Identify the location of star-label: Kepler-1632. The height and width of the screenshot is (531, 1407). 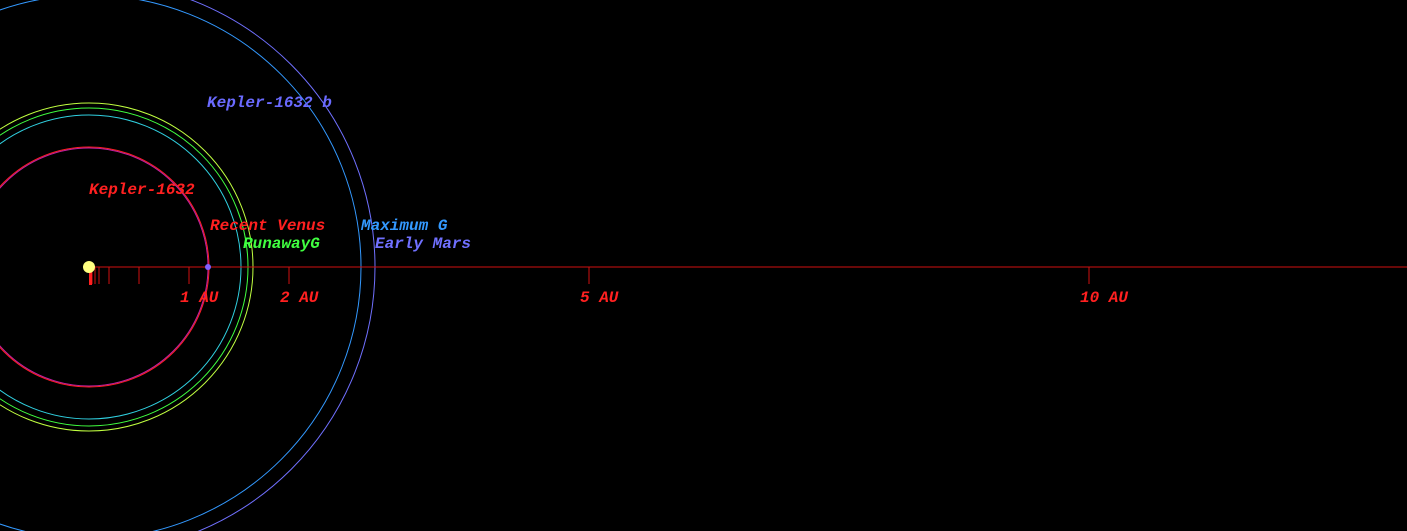
(142, 190).